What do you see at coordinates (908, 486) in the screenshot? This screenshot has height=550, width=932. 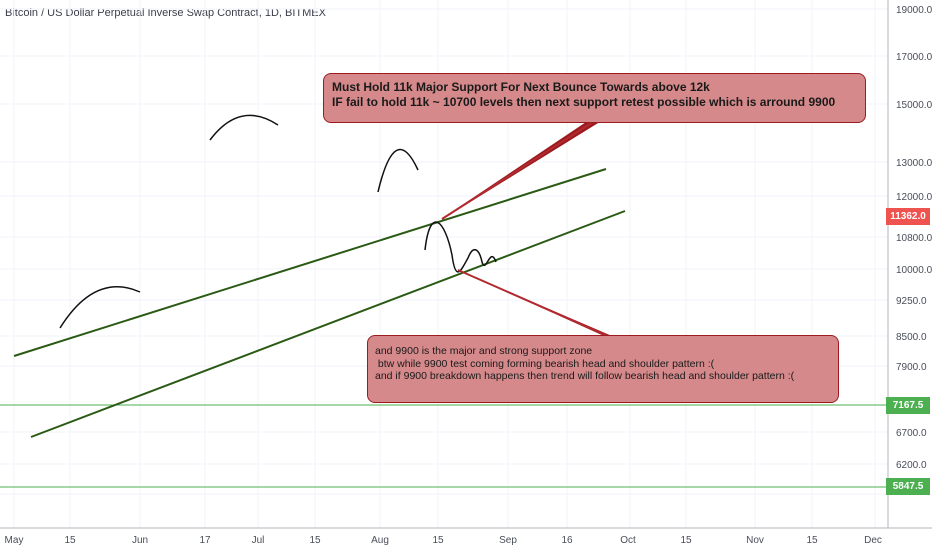 I see `level-5847-tag: 5847.5` at bounding box center [908, 486].